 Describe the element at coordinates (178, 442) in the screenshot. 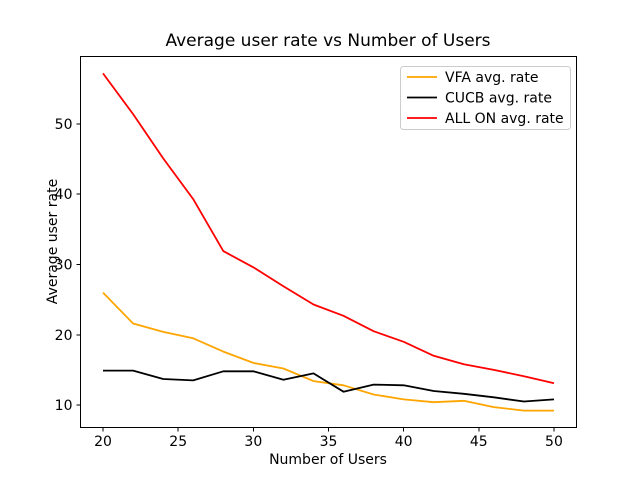

I see `x-tick-label: 25` at that location.